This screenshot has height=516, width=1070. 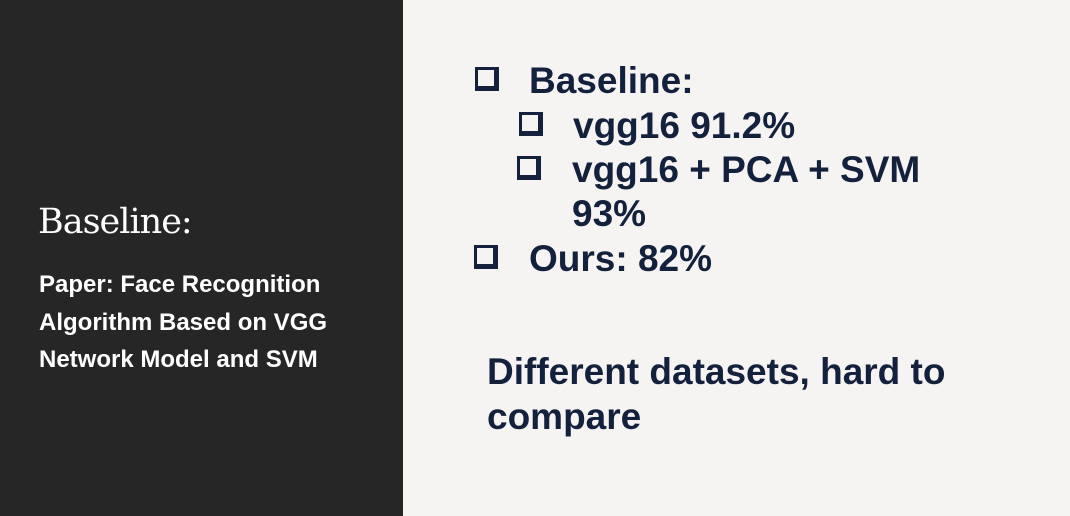 What do you see at coordinates (716, 394) in the screenshot?
I see `comparison-note: Different datasets, hard to compare` at bounding box center [716, 394].